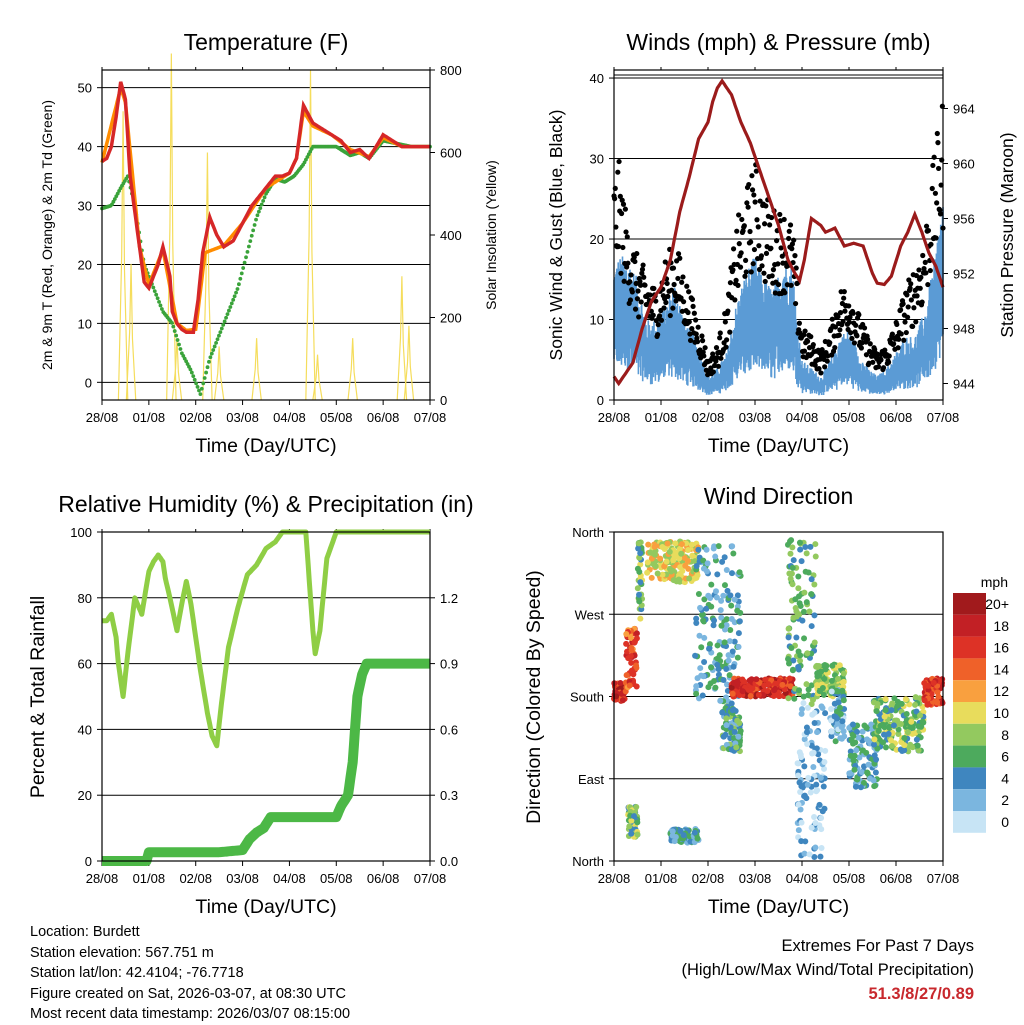  I want to click on plot-border, so click(778, 235).